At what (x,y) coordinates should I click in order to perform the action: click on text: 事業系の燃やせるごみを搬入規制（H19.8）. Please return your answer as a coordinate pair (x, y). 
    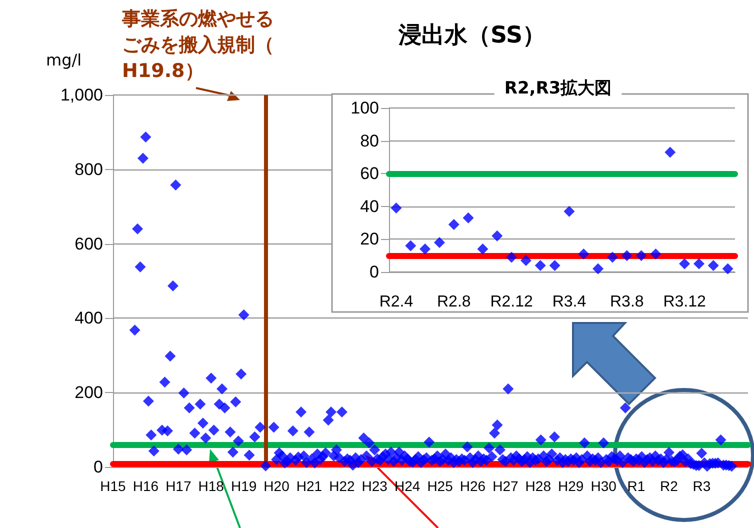
    Looking at the image, I should click on (197, 45).